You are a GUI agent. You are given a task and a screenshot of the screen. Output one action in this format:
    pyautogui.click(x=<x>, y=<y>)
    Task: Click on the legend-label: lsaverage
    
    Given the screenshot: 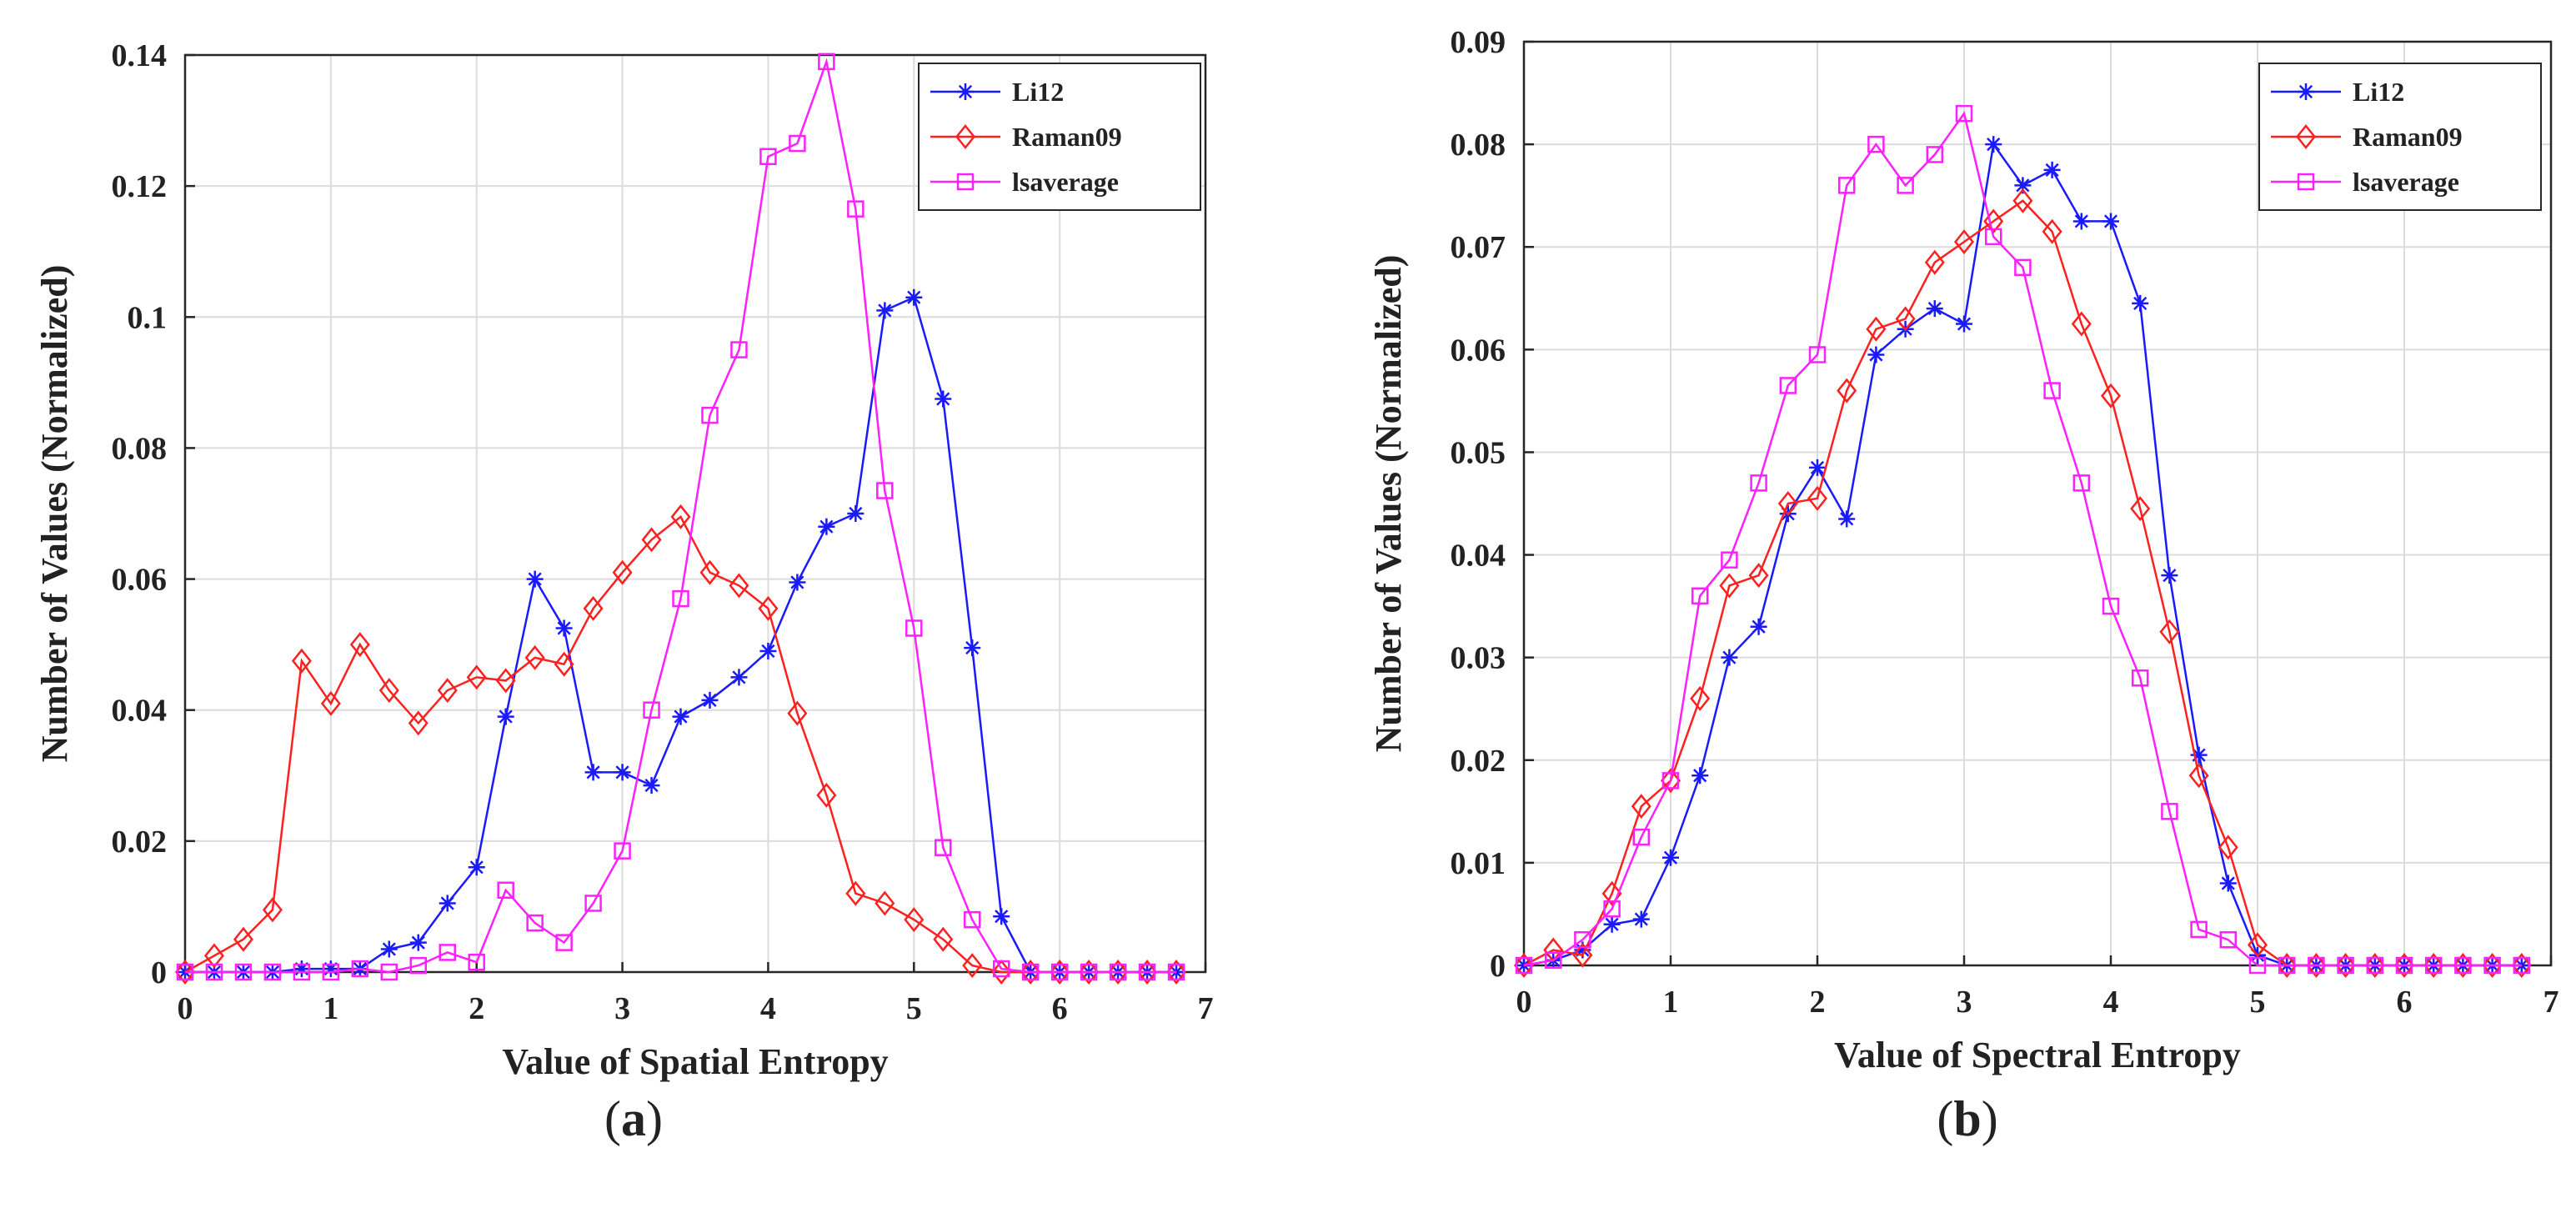 What is the action you would take?
    pyautogui.click(x=1065, y=182)
    